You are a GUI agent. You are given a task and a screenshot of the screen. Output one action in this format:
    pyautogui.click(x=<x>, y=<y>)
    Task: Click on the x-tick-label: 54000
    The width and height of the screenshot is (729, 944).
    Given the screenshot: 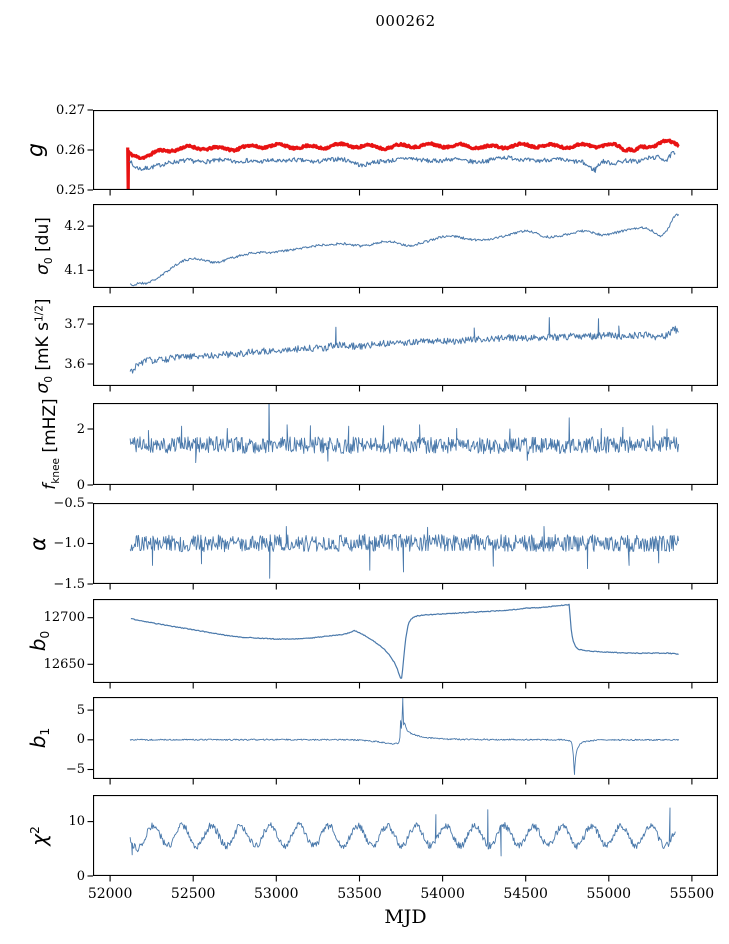 What is the action you would take?
    pyautogui.click(x=442, y=894)
    